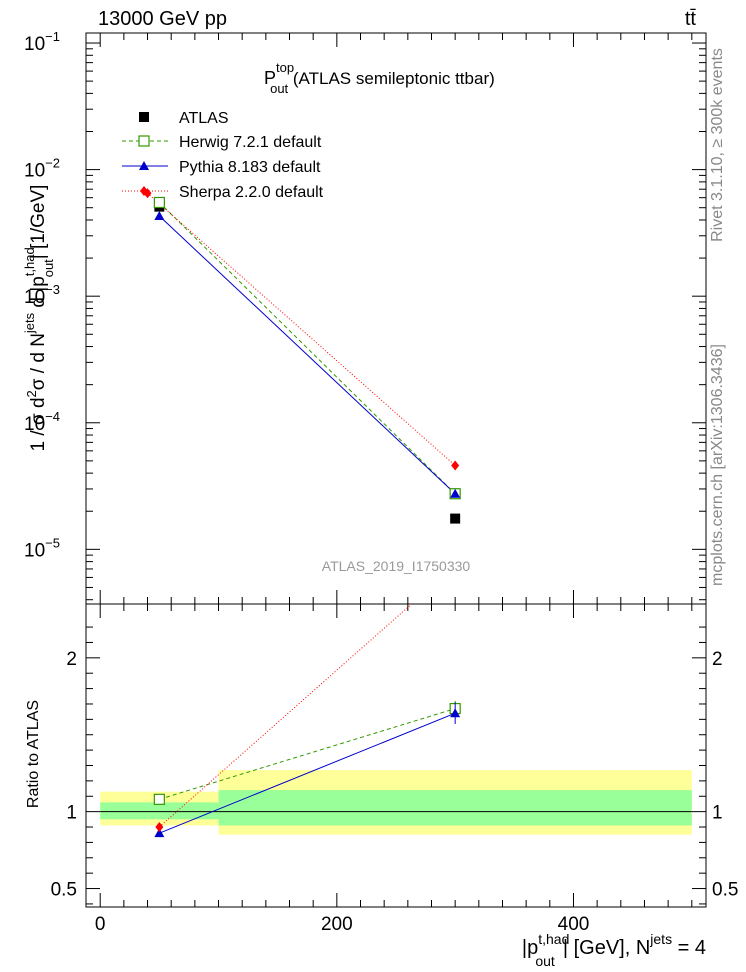  I want to click on x-axis-label-sup: t,had, so click(553, 939).